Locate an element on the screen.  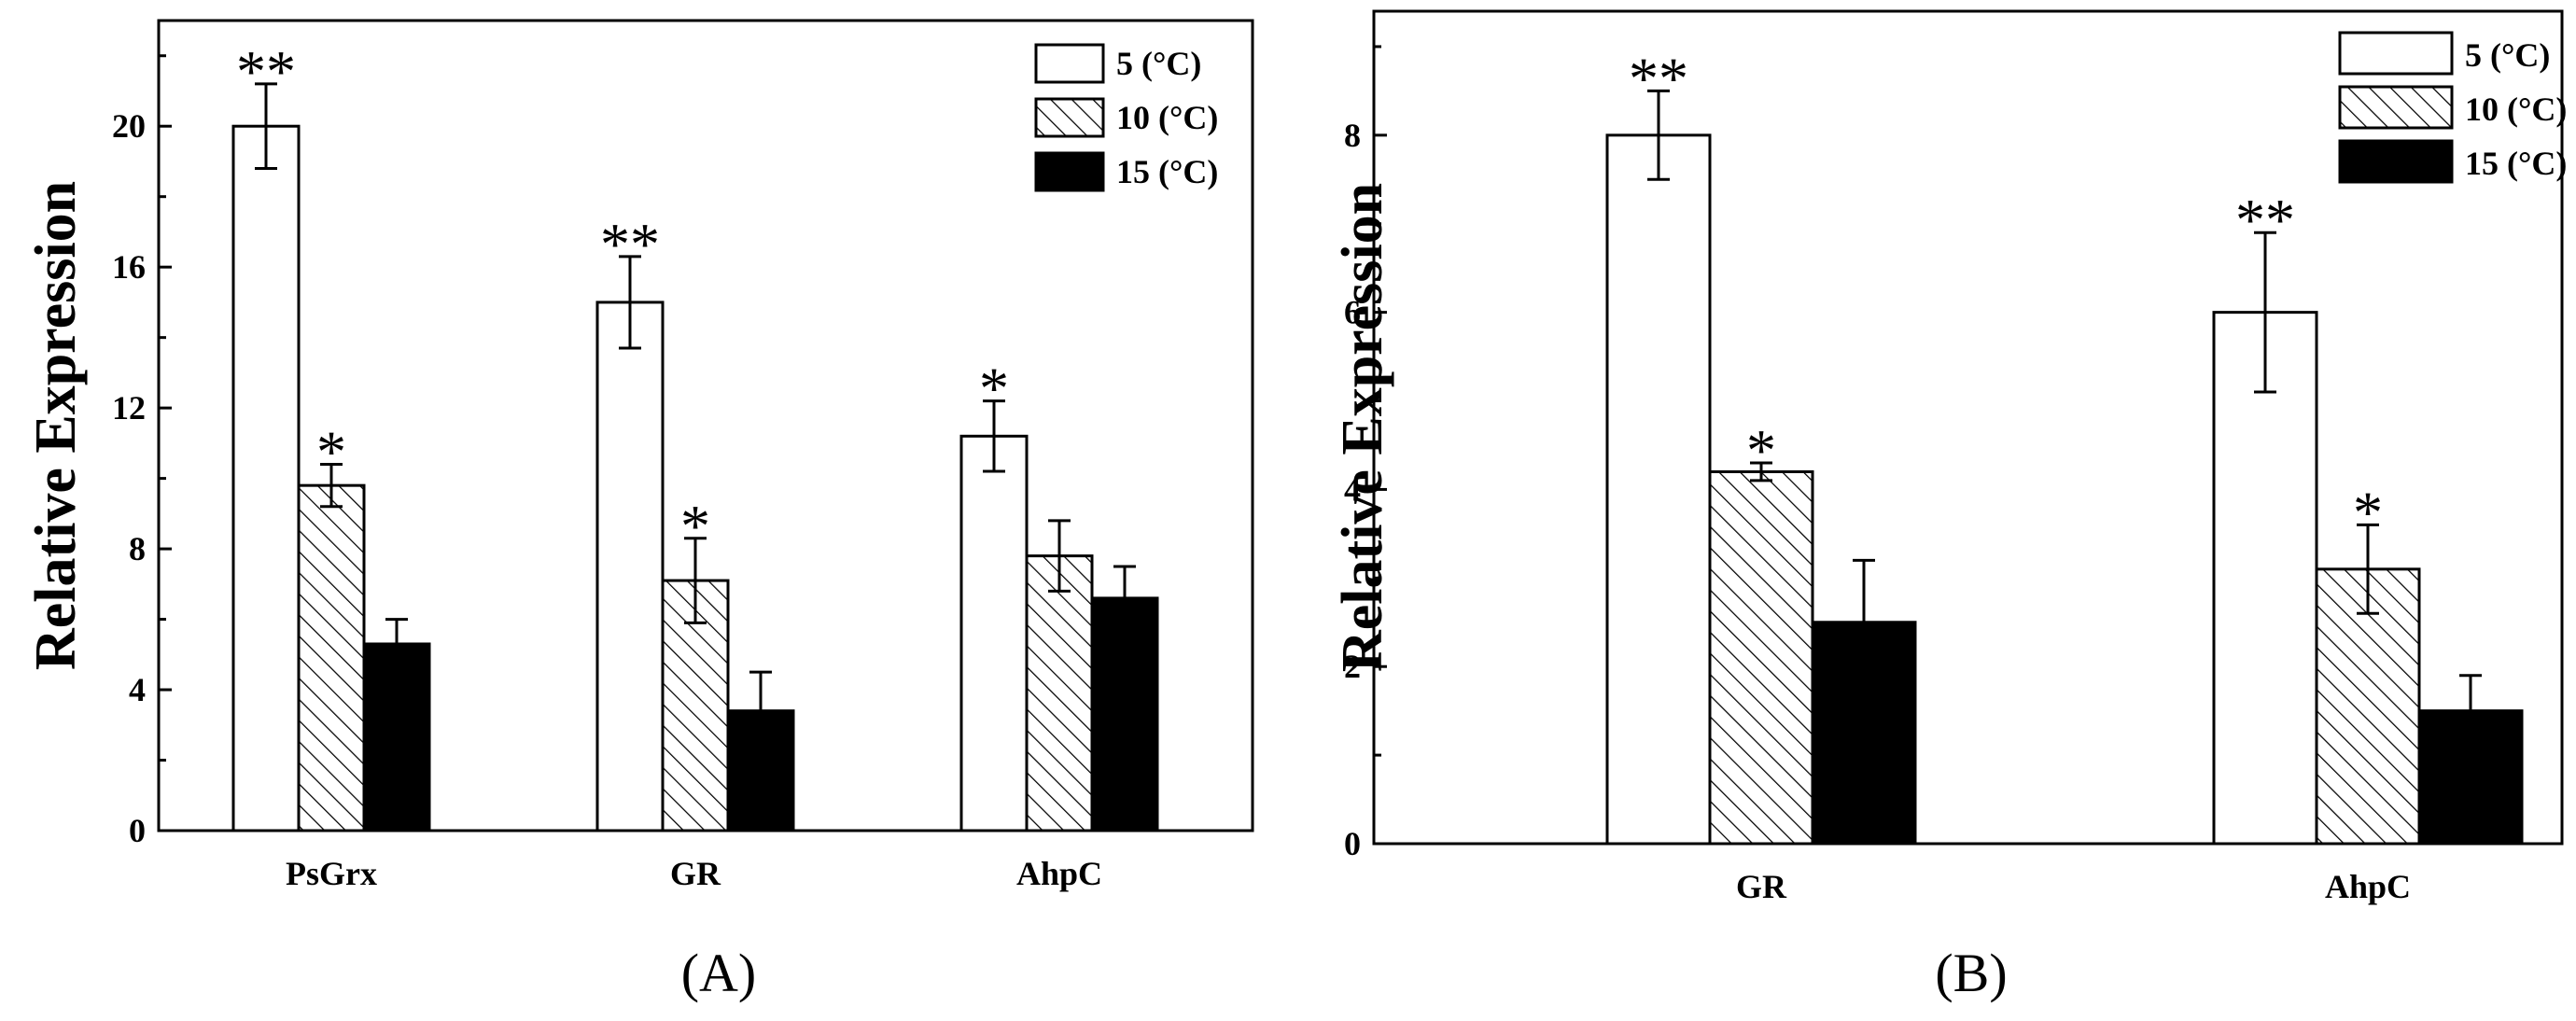
y-tick-label: 16 is located at coordinates (129, 267).